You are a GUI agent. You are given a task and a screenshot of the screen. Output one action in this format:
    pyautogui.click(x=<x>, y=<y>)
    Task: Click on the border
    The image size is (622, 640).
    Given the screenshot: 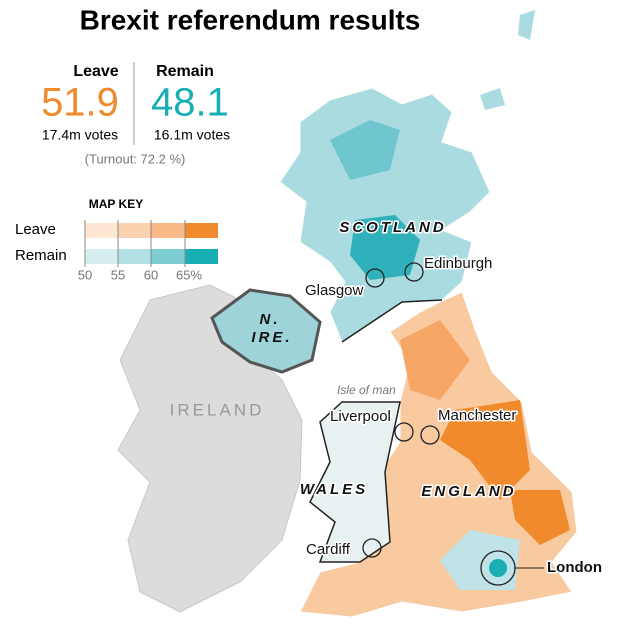 What is the action you would take?
    pyautogui.click(x=392, y=321)
    